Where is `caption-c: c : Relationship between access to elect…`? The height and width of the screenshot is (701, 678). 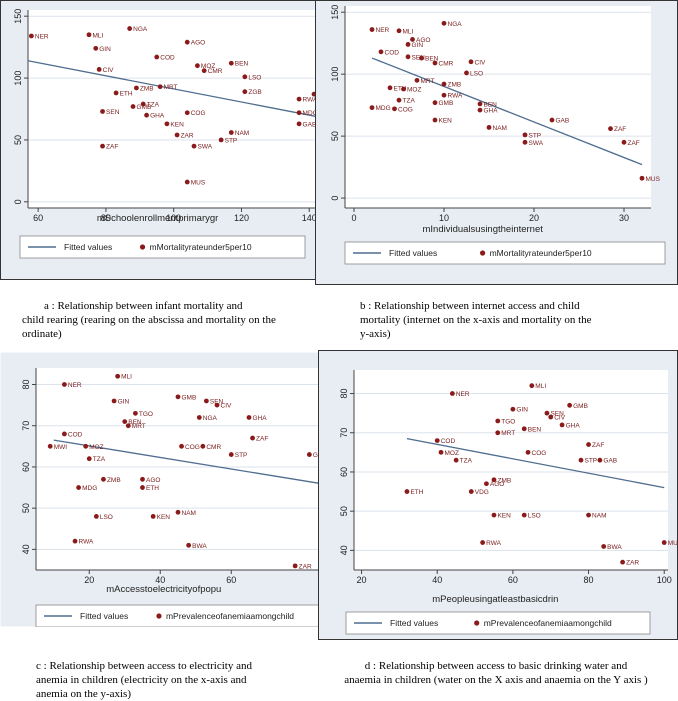 caption-c: c : Relationship between access to elect… is located at coordinates (171, 680).